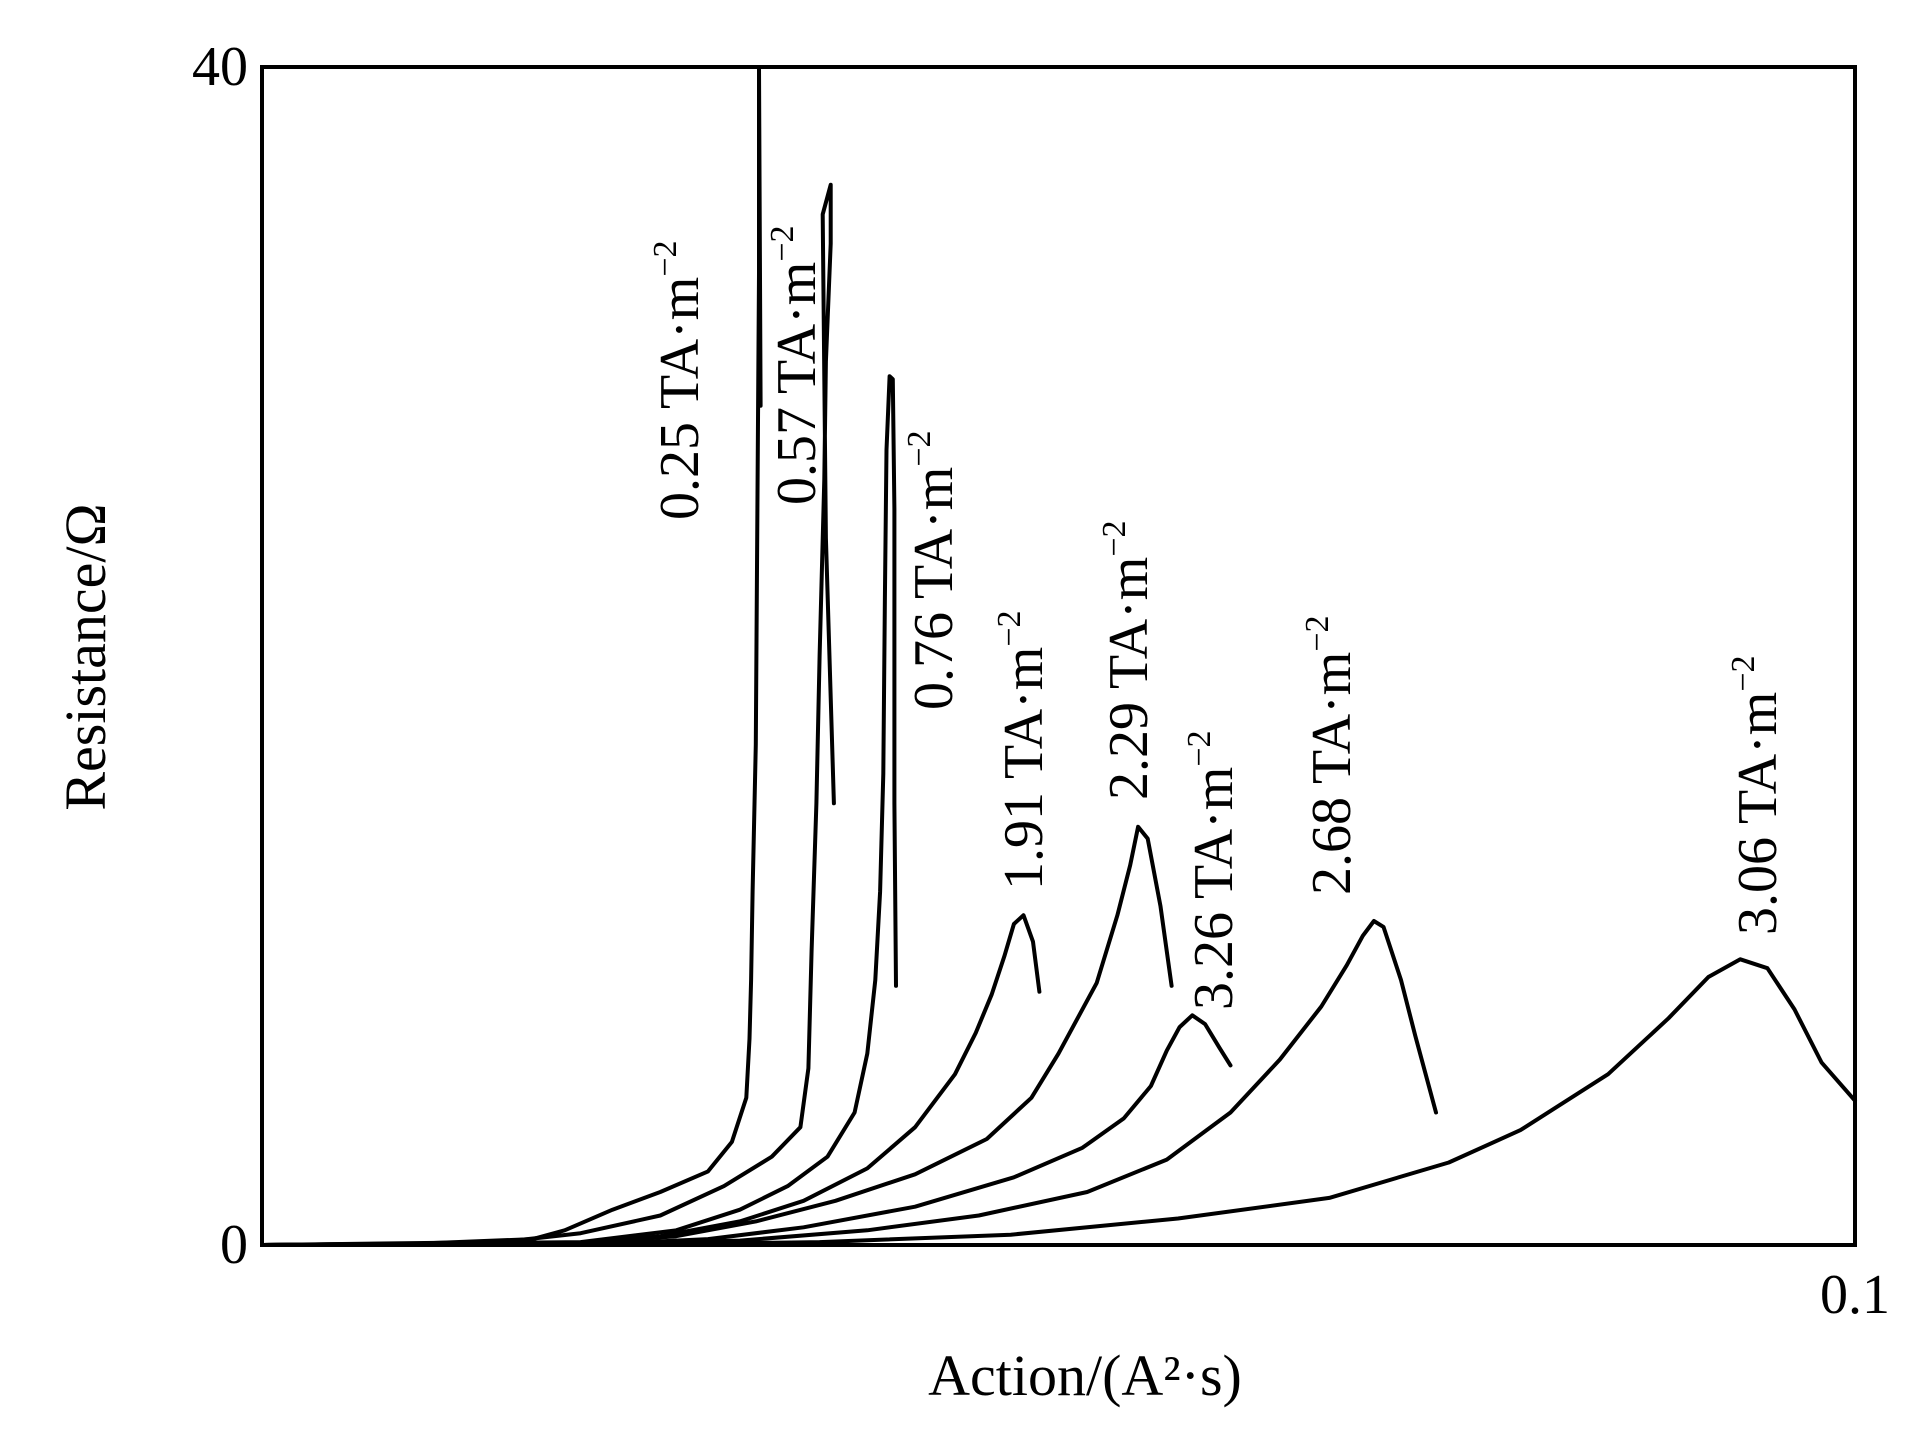 The width and height of the screenshot is (1923, 1429). I want to click on x-tick-label-1: 0.1, so click(1855, 1295).